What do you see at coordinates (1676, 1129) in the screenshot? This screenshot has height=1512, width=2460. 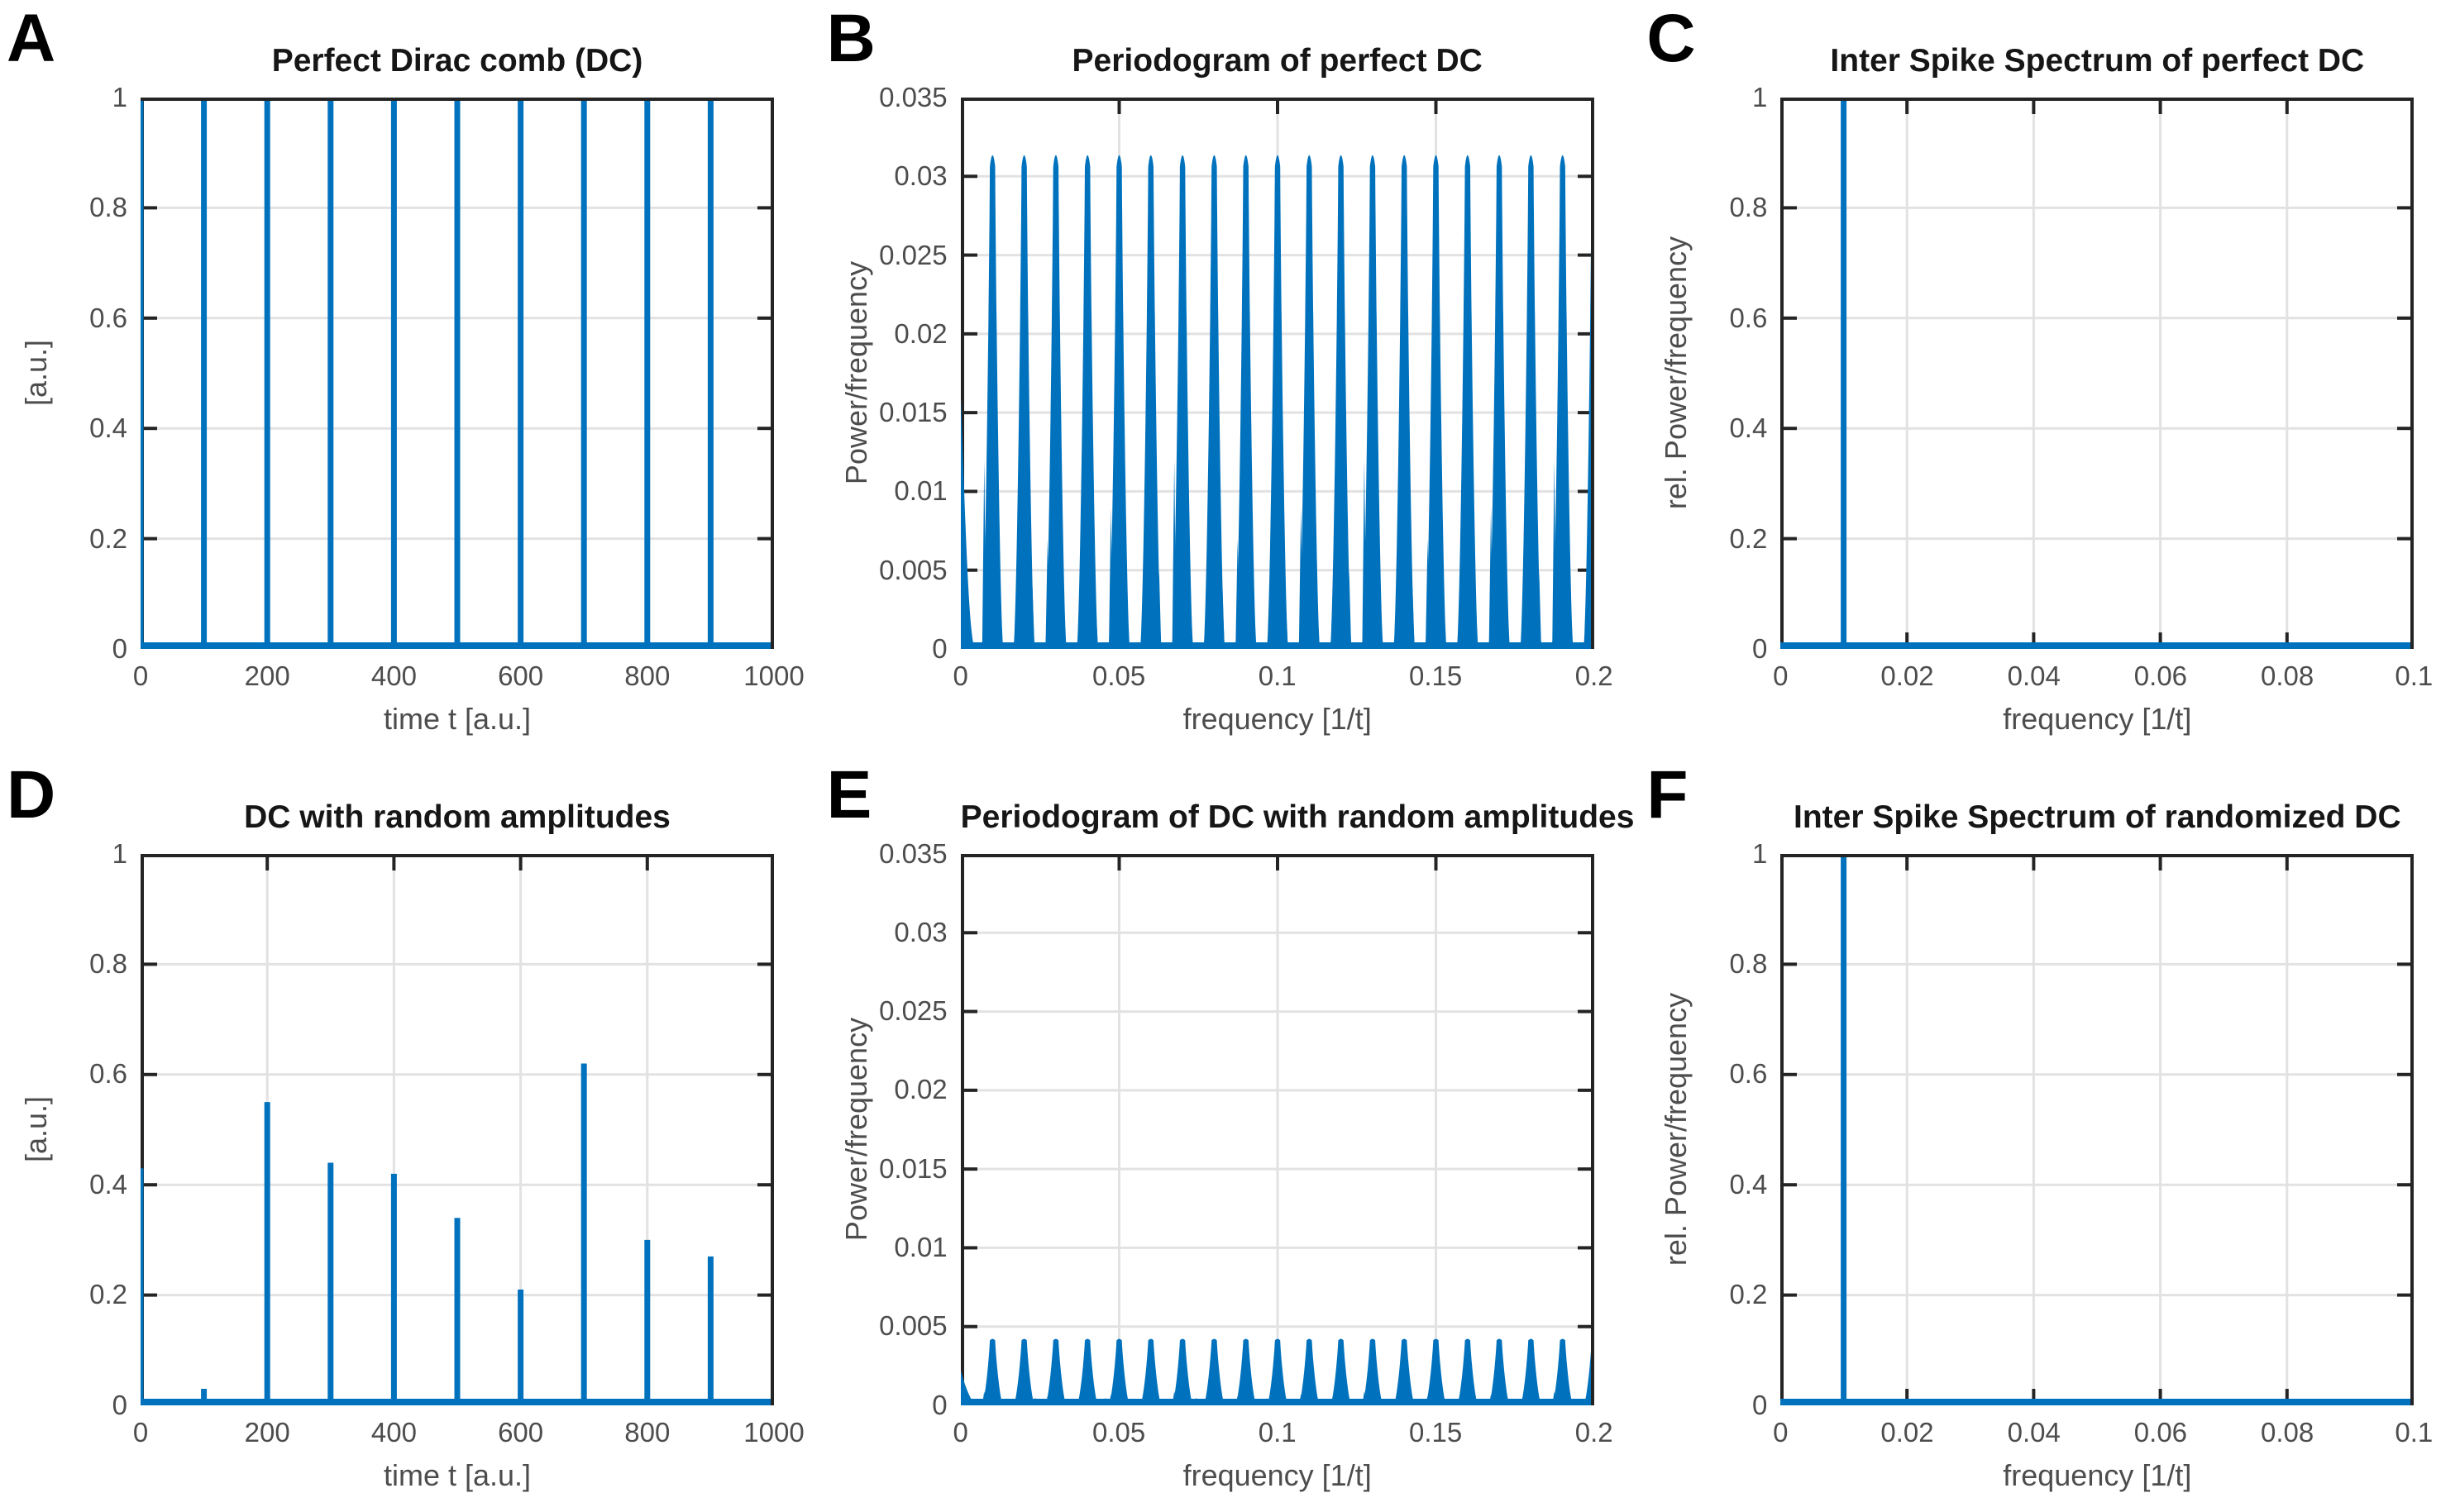 I see `panel-f-ylabel: rel. Power/frequency` at bounding box center [1676, 1129].